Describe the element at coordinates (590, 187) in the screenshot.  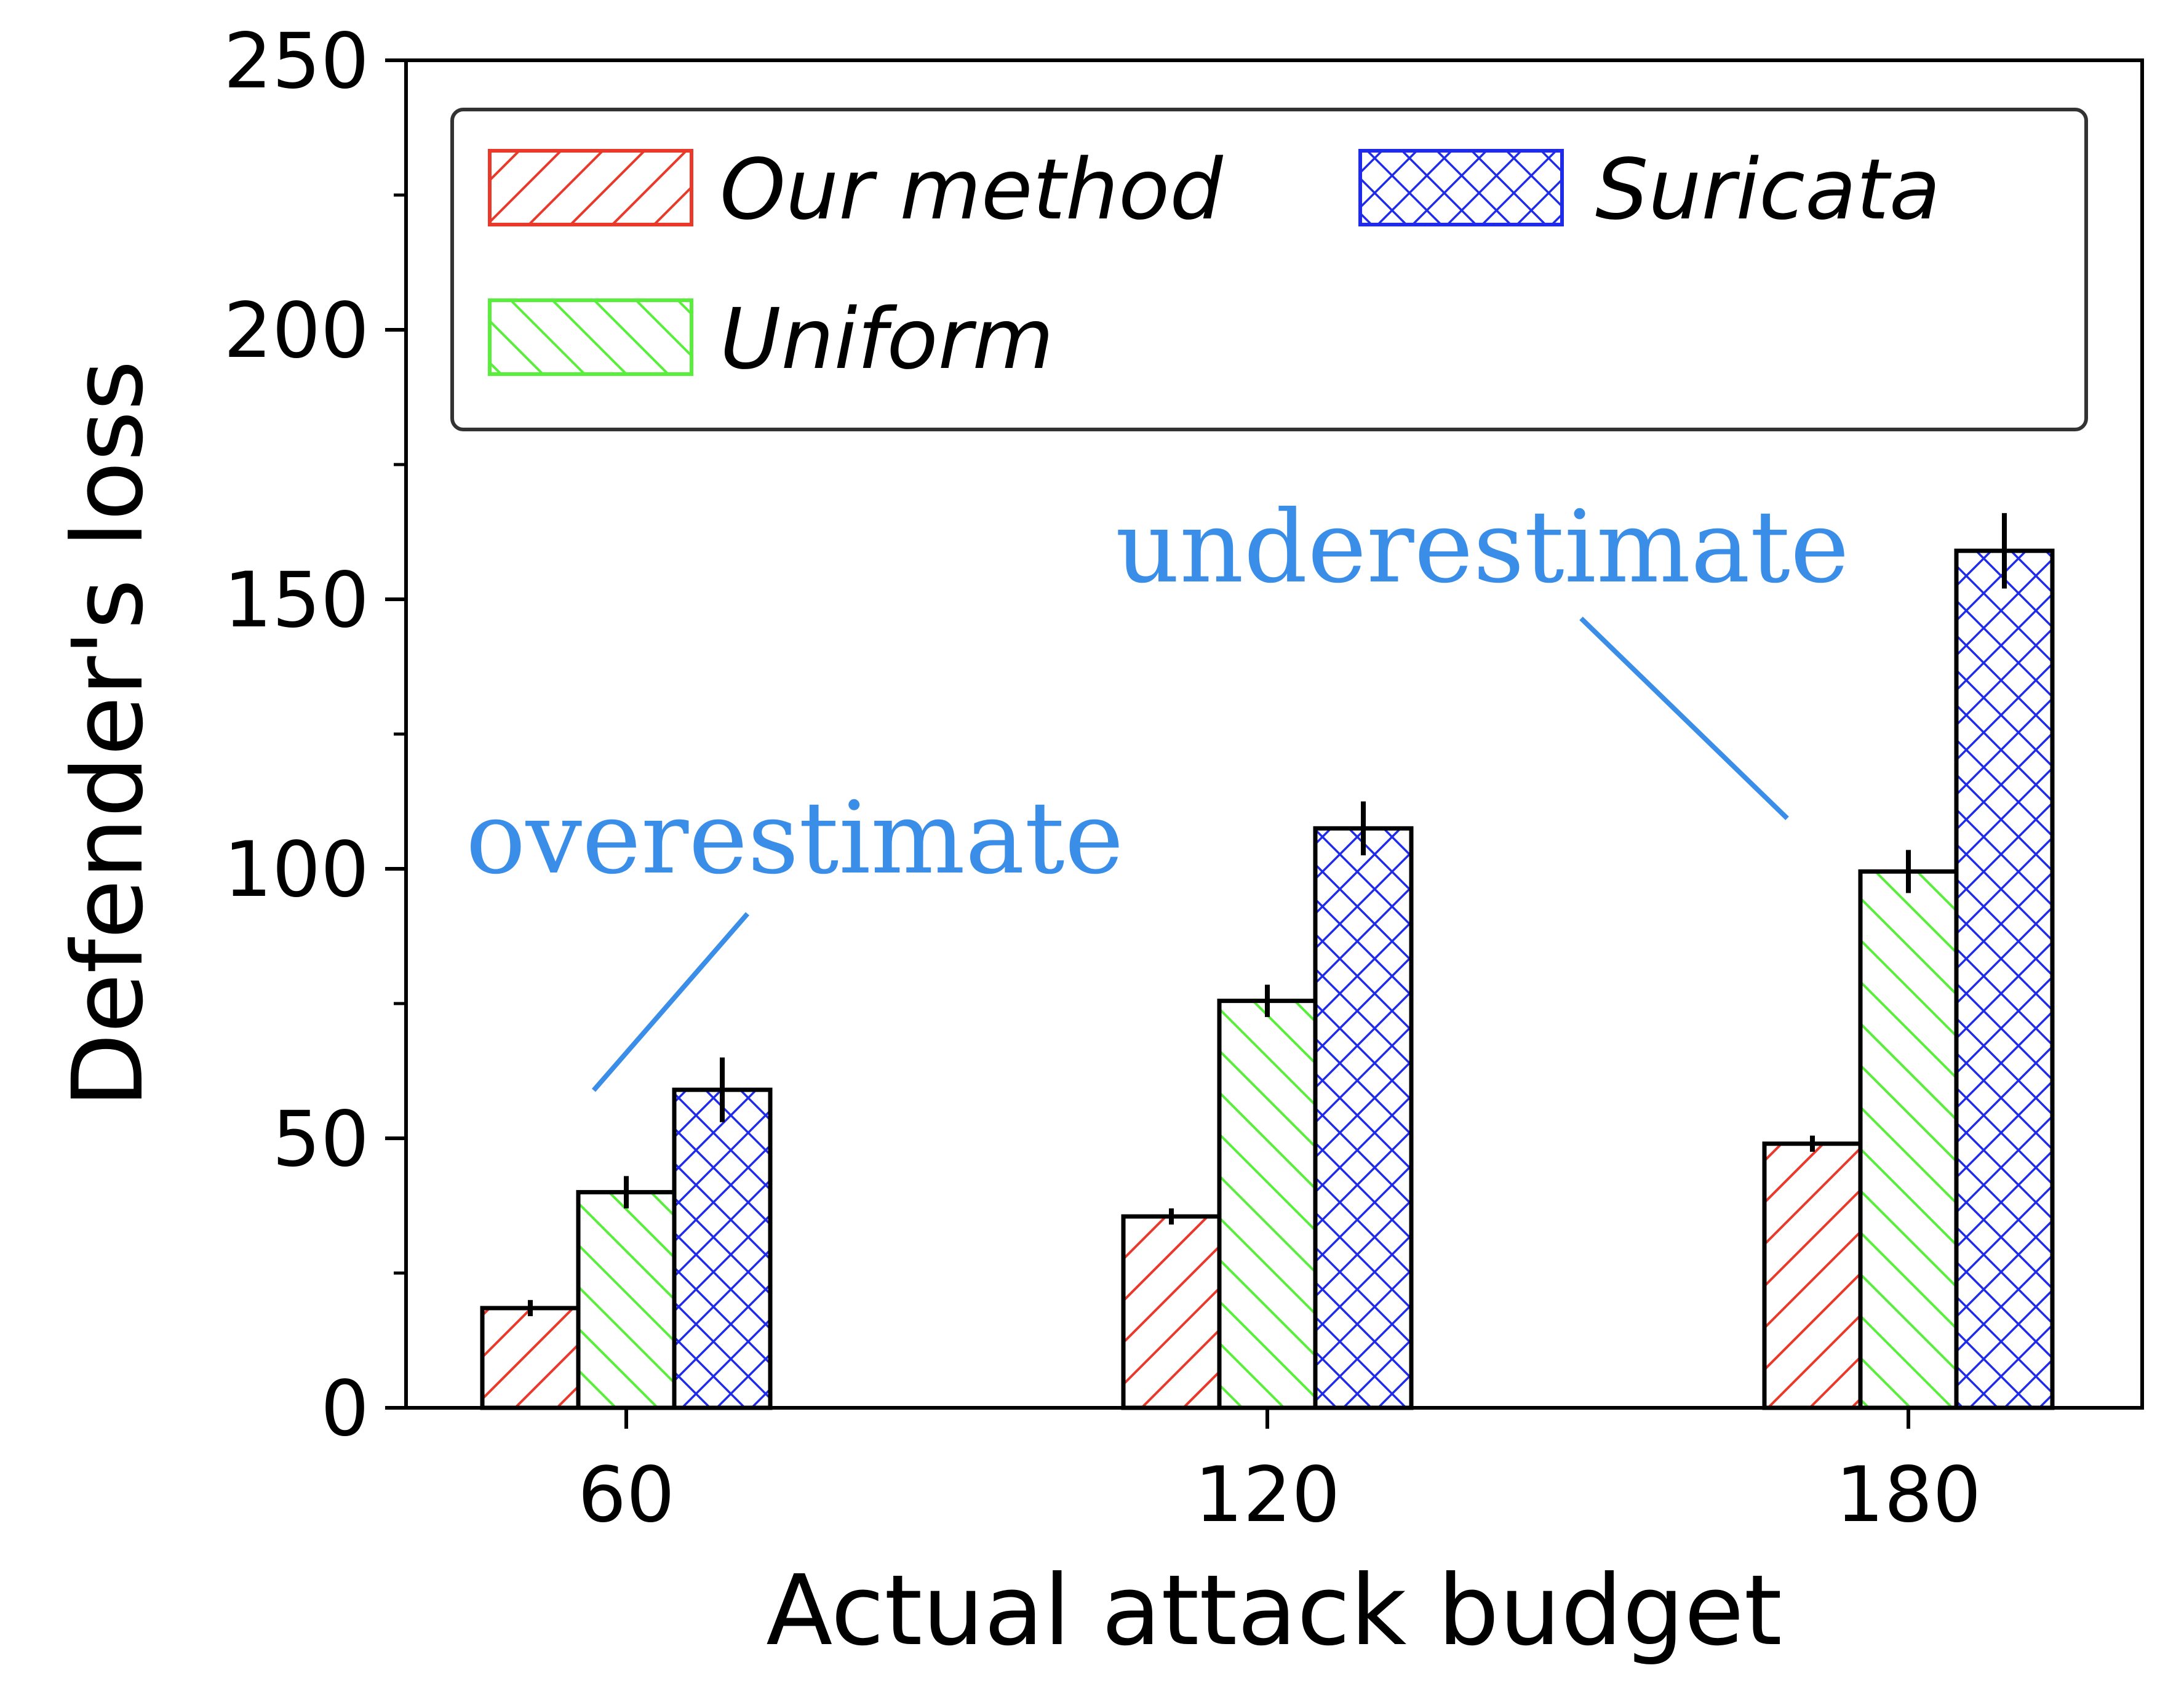
I see `legend-swatch-our-method` at that location.